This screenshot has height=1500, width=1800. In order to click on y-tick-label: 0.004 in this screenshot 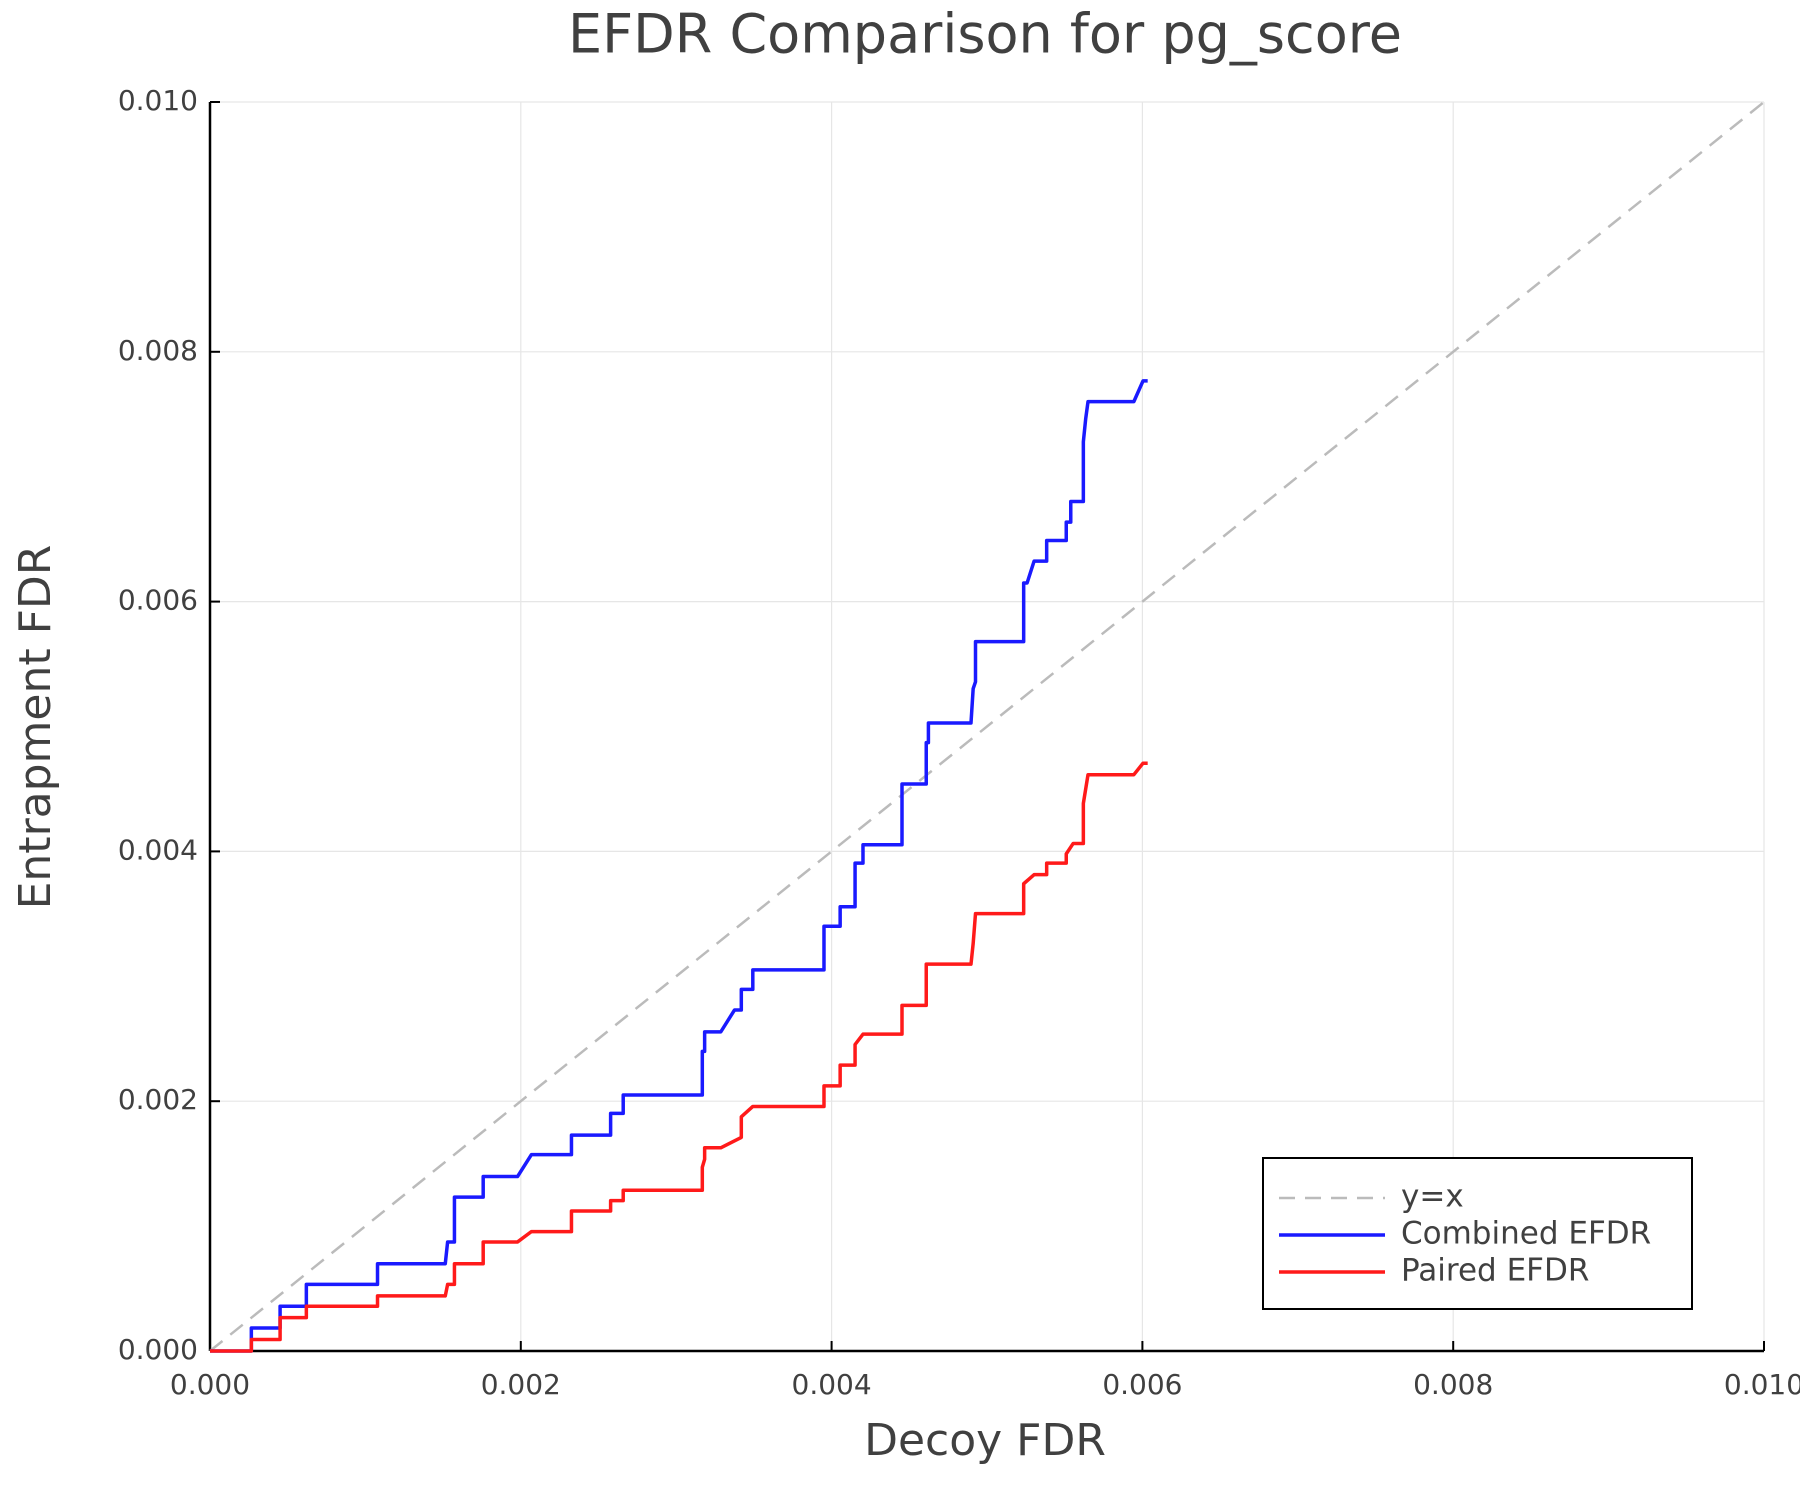, I will do `click(158, 849)`.